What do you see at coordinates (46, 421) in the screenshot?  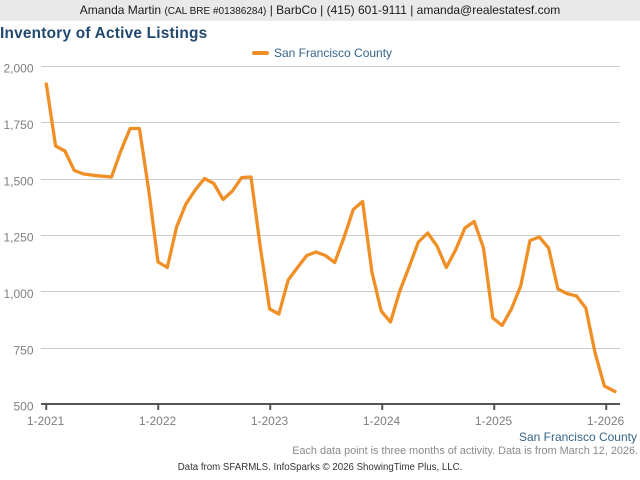 I see `svg-text: 1-2021` at bounding box center [46, 421].